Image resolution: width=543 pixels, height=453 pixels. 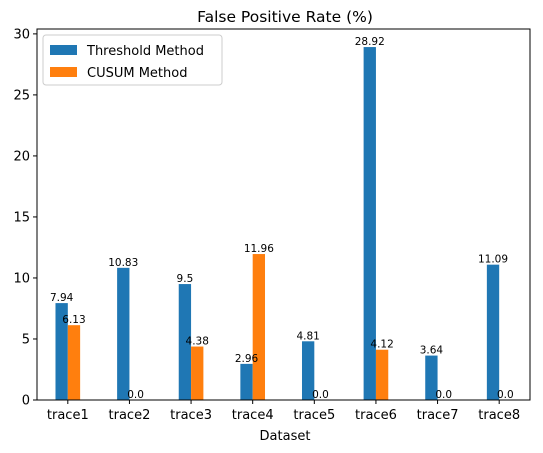 What do you see at coordinates (68, 415) in the screenshot?
I see `x-tick-label: trace1` at bounding box center [68, 415].